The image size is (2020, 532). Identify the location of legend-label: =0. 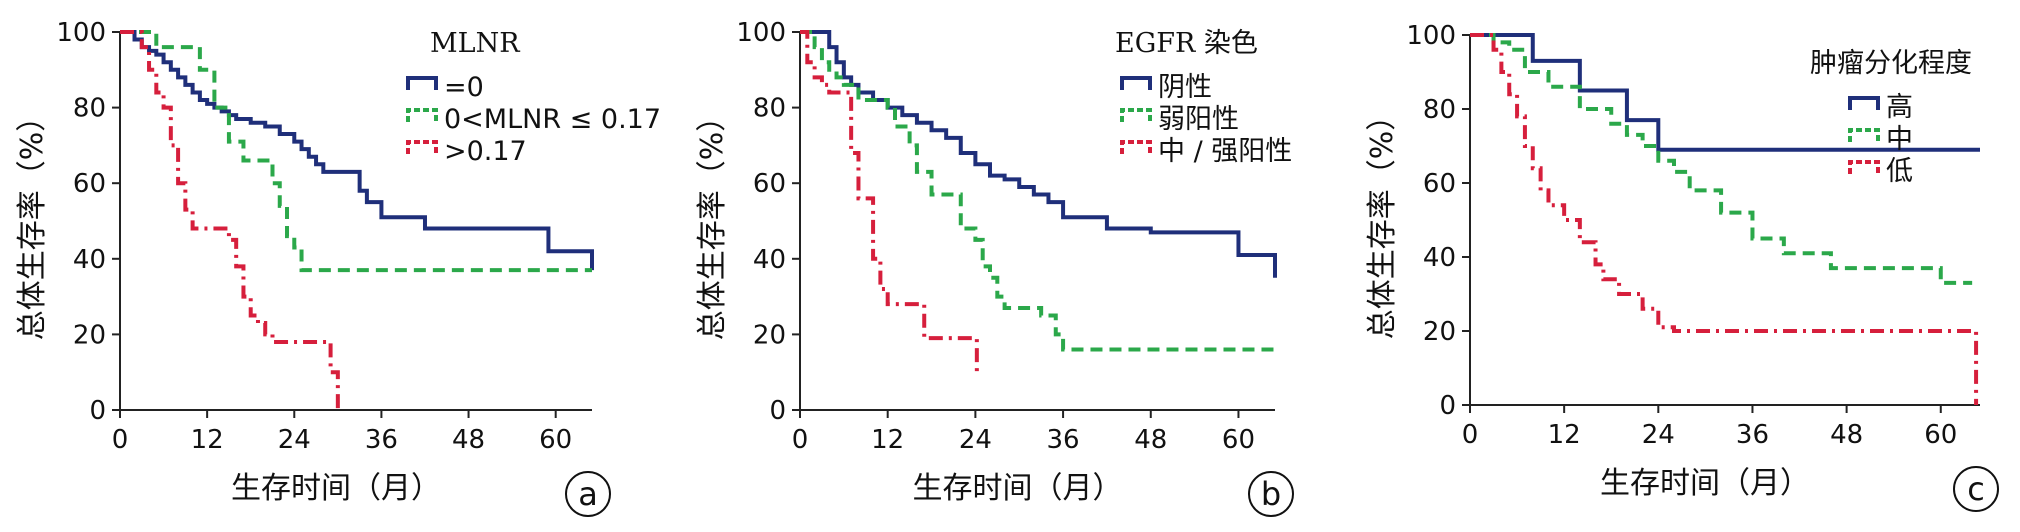
(464, 87).